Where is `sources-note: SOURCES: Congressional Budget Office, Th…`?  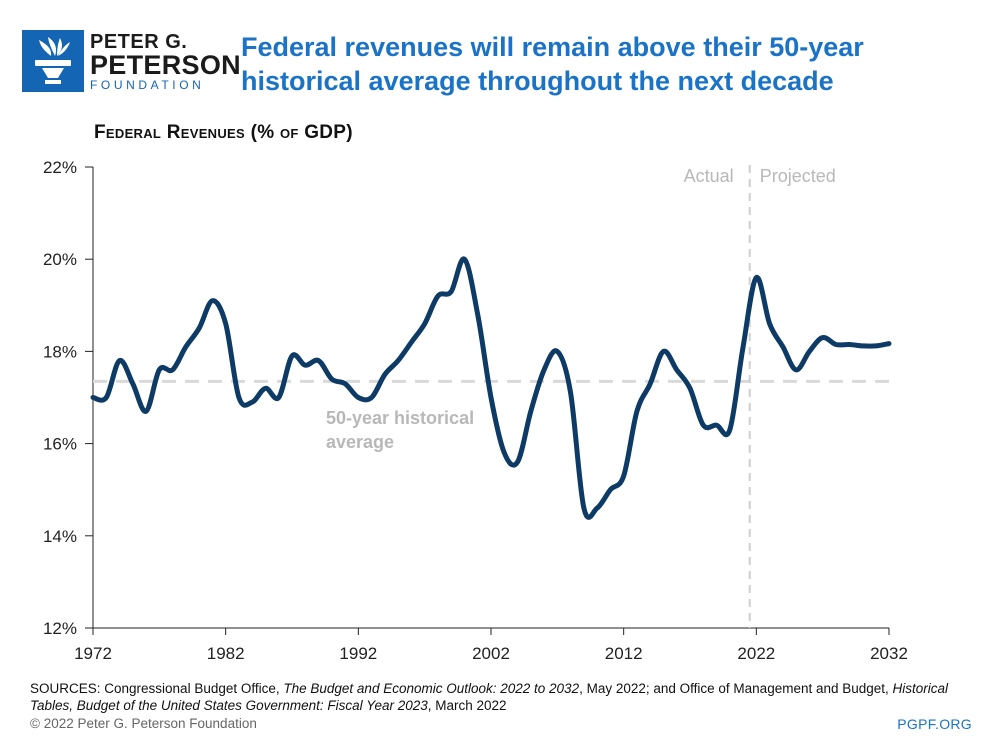
sources-note: SOURCES: Congressional Budget Office, Th… is located at coordinates (505, 697).